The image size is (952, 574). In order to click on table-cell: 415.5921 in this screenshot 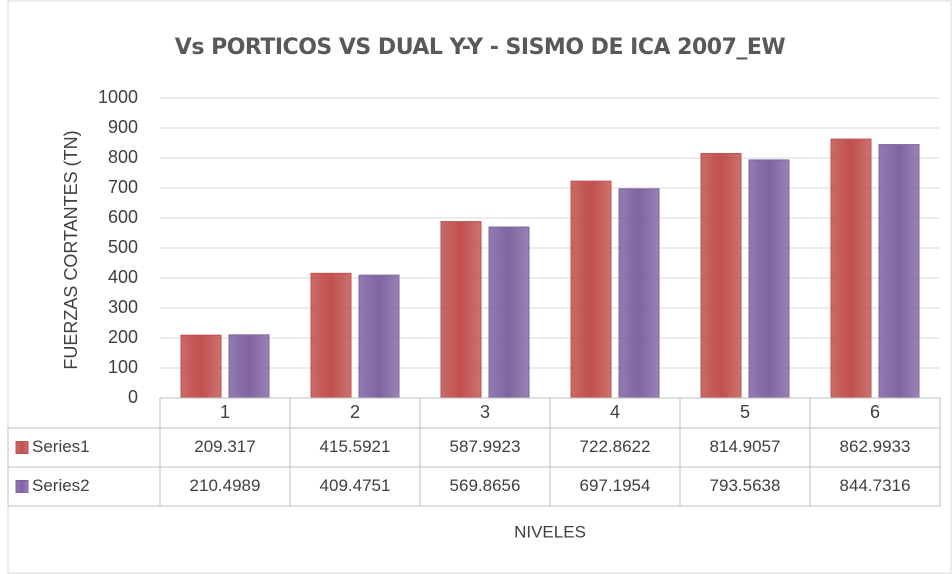, I will do `click(355, 446)`.